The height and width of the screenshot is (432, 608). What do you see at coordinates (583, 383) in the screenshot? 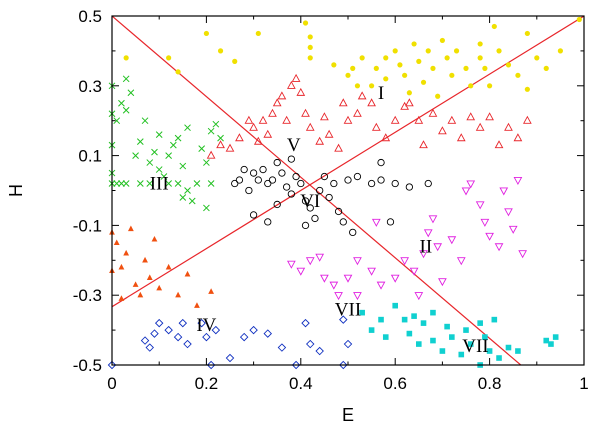
I see `x-tick-label: 1` at bounding box center [583, 383].